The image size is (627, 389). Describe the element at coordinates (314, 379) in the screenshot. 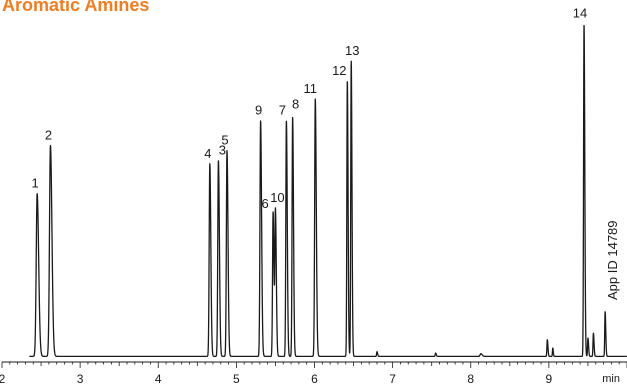

I see `x-tick-label: 6` at that location.